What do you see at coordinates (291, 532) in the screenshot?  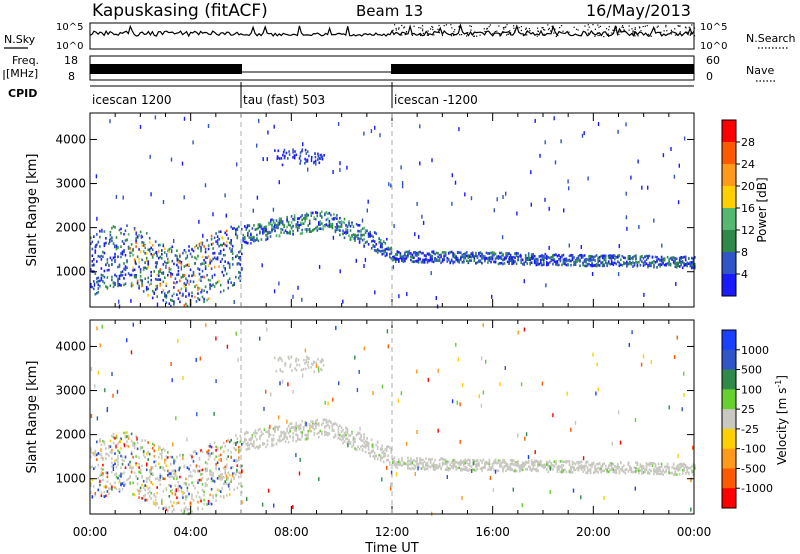 I see `x-tick-label: 08:00` at bounding box center [291, 532].